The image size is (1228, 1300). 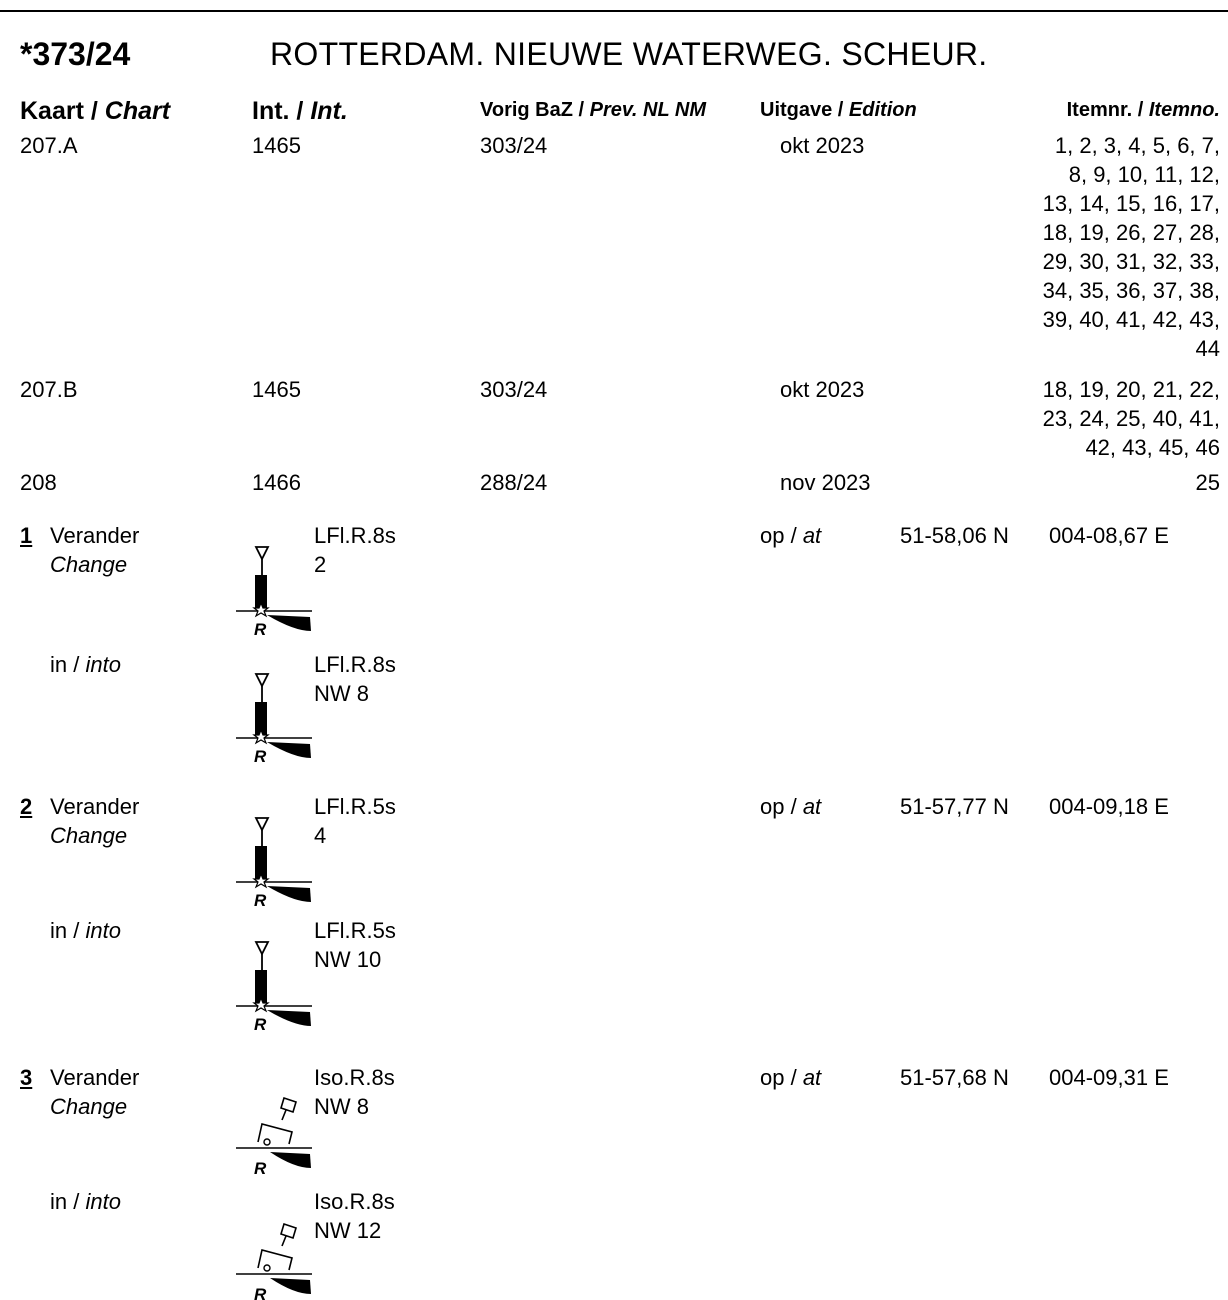 What do you see at coordinates (1207, 482) in the screenshot?
I see `item-numbers: 25` at bounding box center [1207, 482].